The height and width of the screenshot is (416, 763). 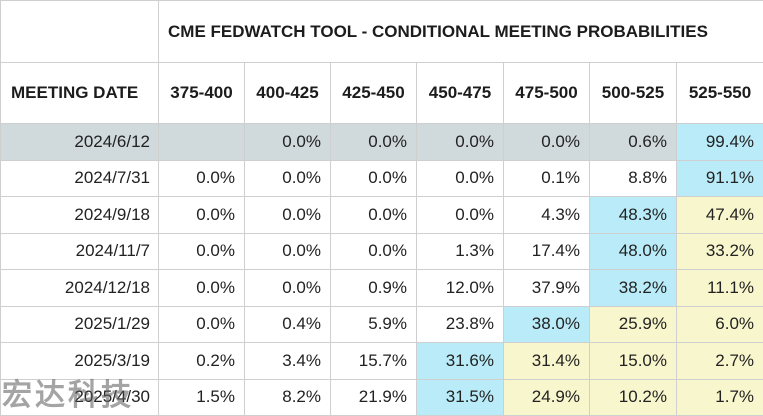 What do you see at coordinates (547, 215) in the screenshot?
I see `probability-cell: 4.3%` at bounding box center [547, 215].